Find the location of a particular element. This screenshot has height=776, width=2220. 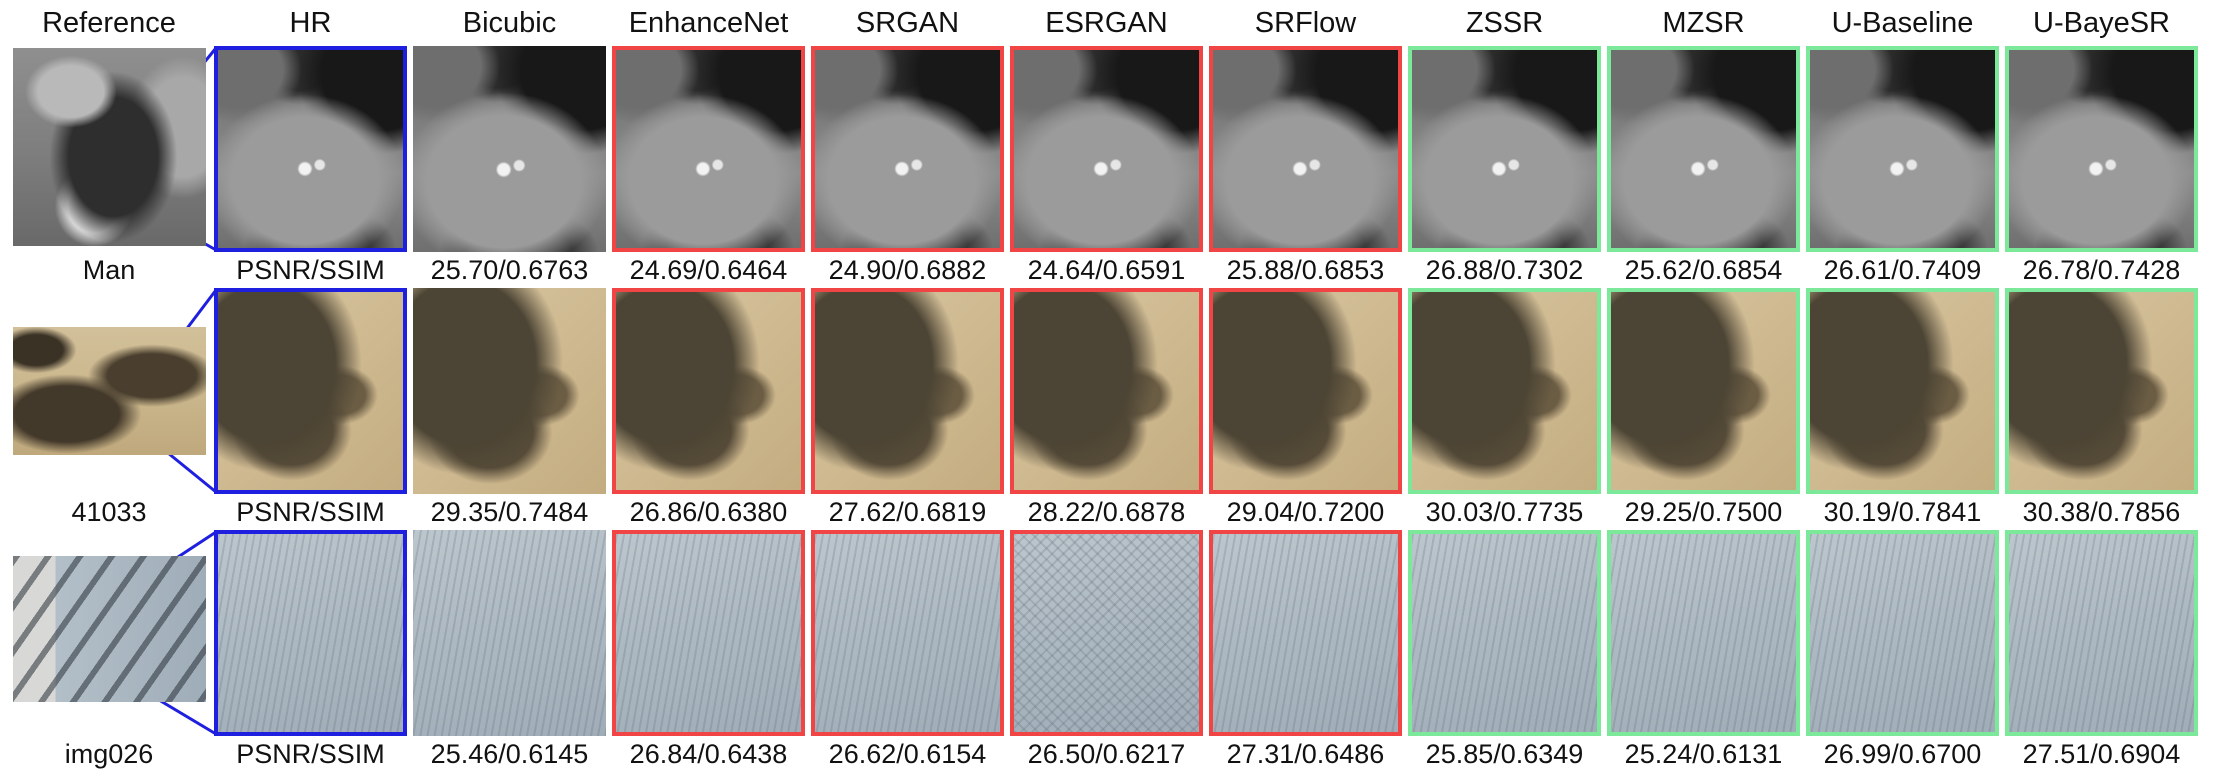

result-image-zssr-img026 is located at coordinates (1504, 633).